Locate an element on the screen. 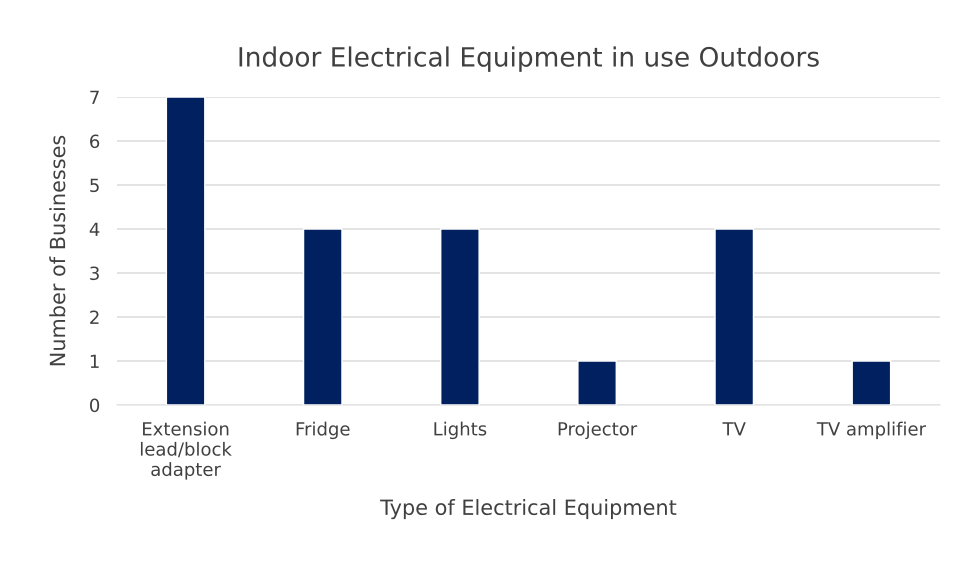 The width and height of the screenshot is (957, 577). x-tick-label: Projector is located at coordinates (598, 431).